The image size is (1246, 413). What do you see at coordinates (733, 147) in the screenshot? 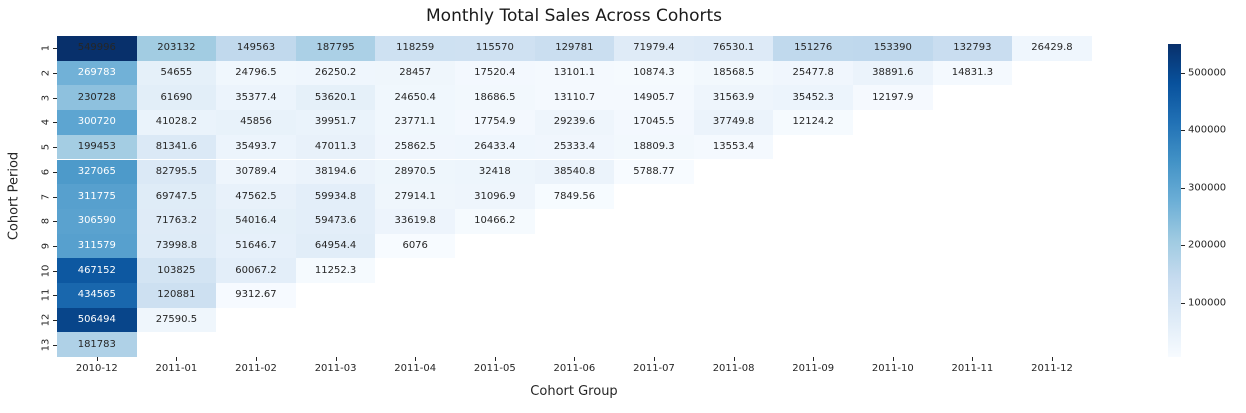
I see `heatmap-cell-value: 13553.4` at bounding box center [733, 147].